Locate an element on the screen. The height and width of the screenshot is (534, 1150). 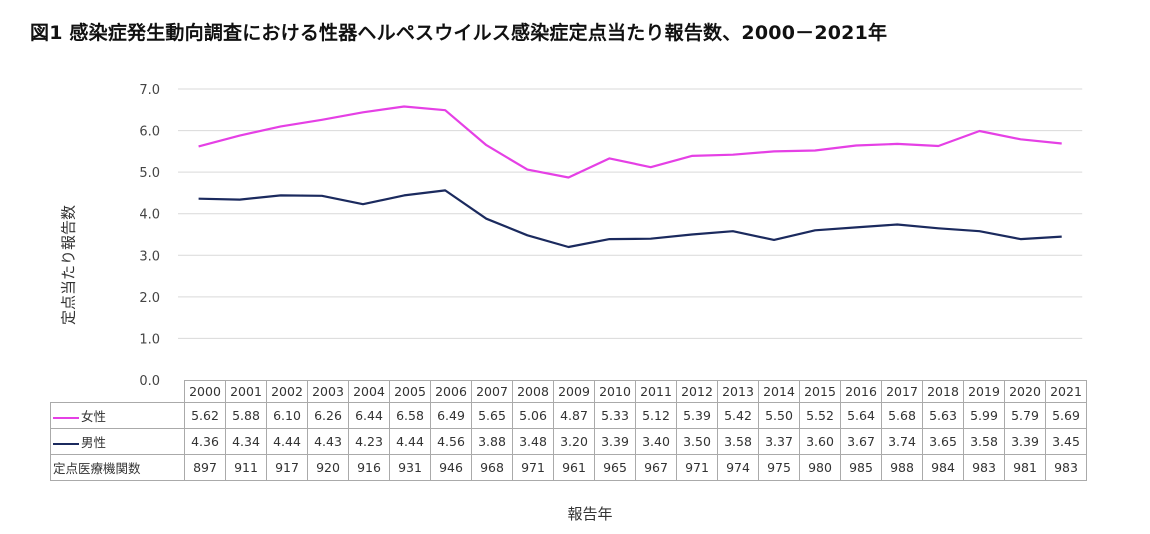
facility-count: 920 is located at coordinates (328, 467).